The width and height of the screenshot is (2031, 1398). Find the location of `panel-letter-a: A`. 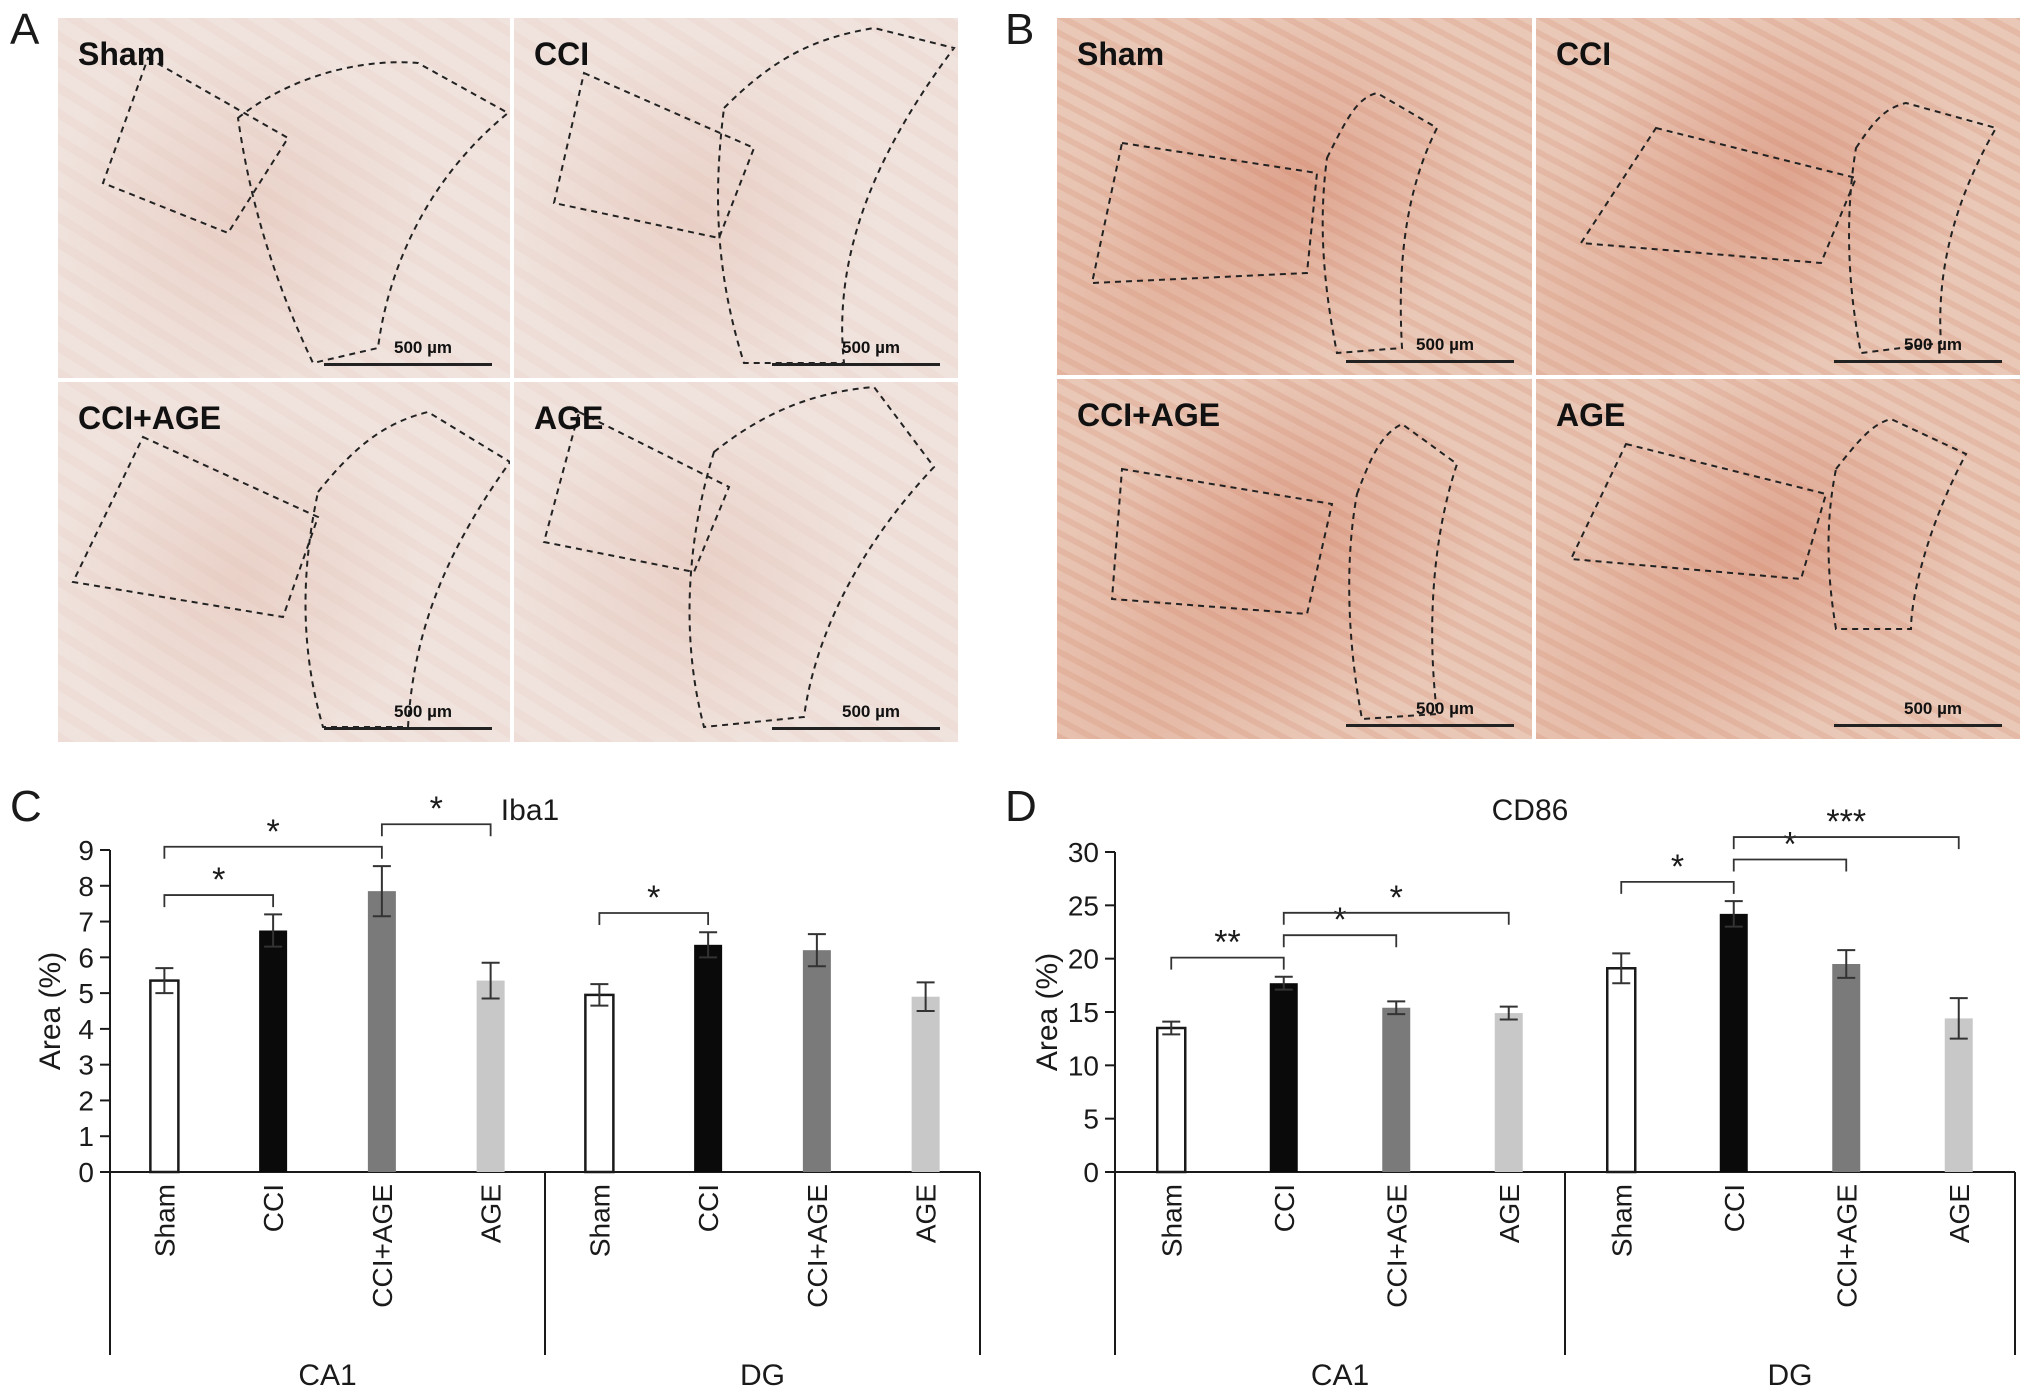

panel-letter-a: A is located at coordinates (25, 29).